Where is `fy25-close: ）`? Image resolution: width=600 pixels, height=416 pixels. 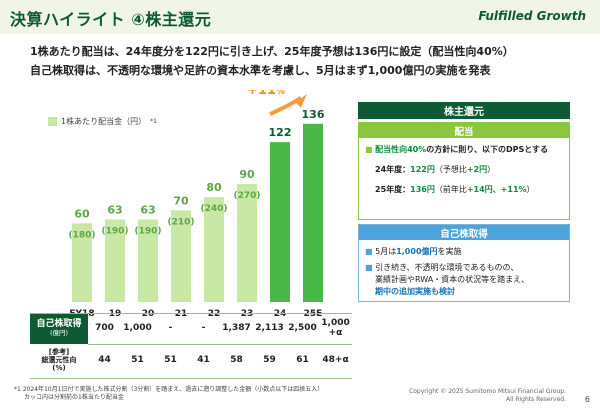 fy25-close: ） is located at coordinates (530, 189).